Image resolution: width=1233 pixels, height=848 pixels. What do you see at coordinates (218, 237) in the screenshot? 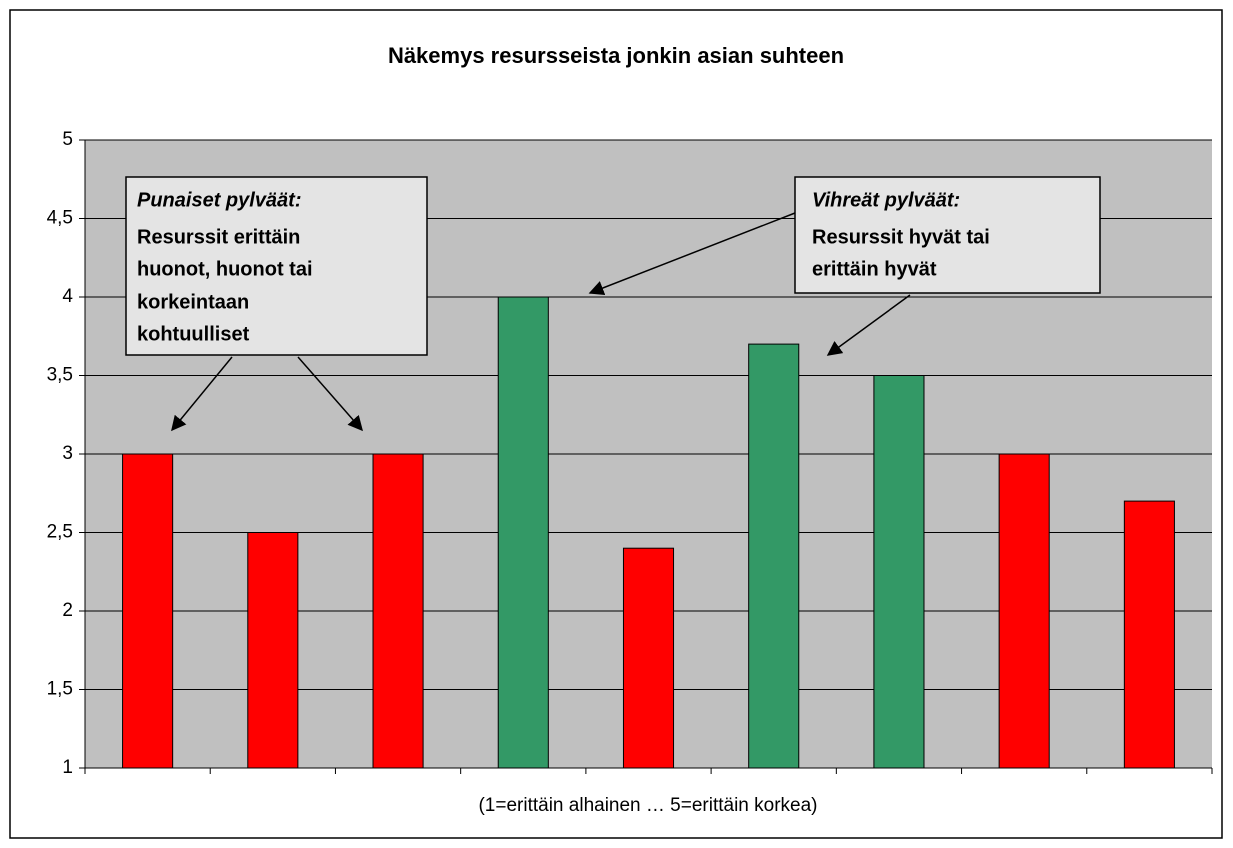
I see `annotation-line: Resurssit erittäin` at bounding box center [218, 237].